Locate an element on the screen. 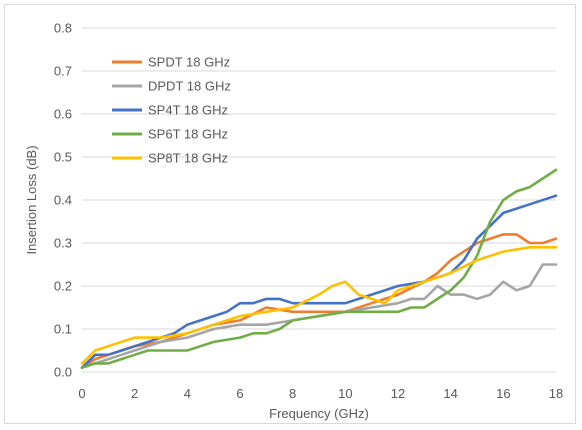  x-tick-label: 18 is located at coordinates (556, 393).